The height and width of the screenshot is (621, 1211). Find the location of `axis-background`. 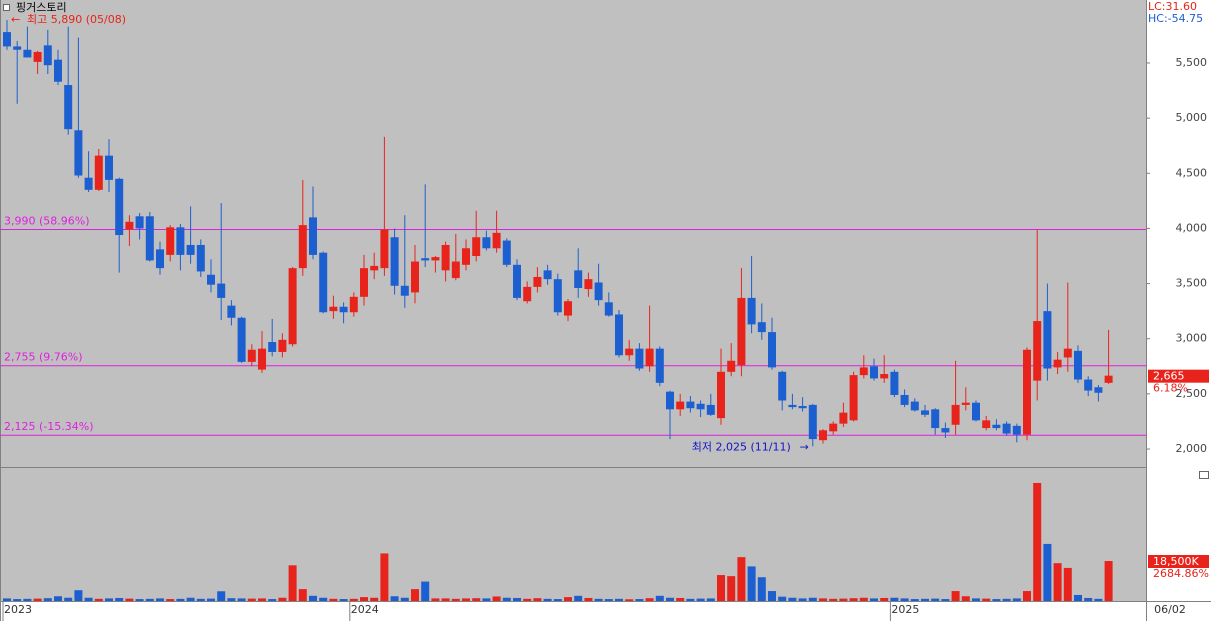

axis-background is located at coordinates (1178, 310).